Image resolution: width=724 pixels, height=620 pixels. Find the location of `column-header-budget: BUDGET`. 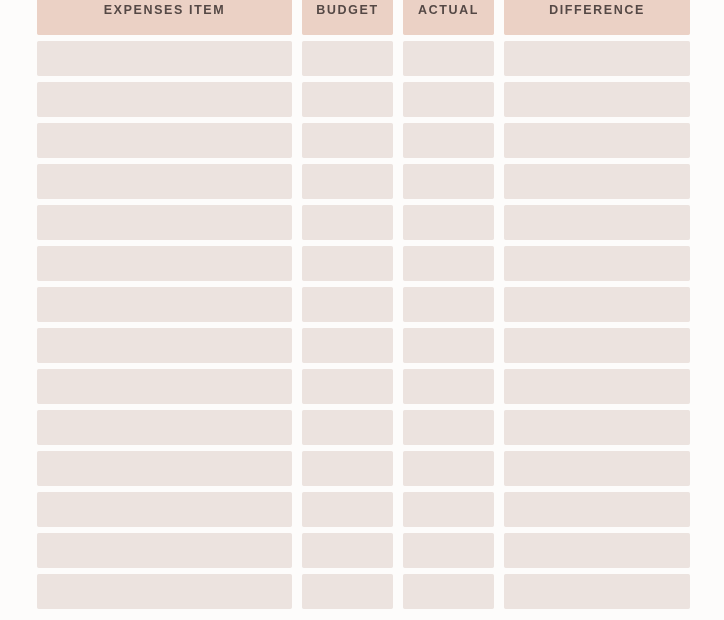

column-header-budget: BUDGET is located at coordinates (347, 17).